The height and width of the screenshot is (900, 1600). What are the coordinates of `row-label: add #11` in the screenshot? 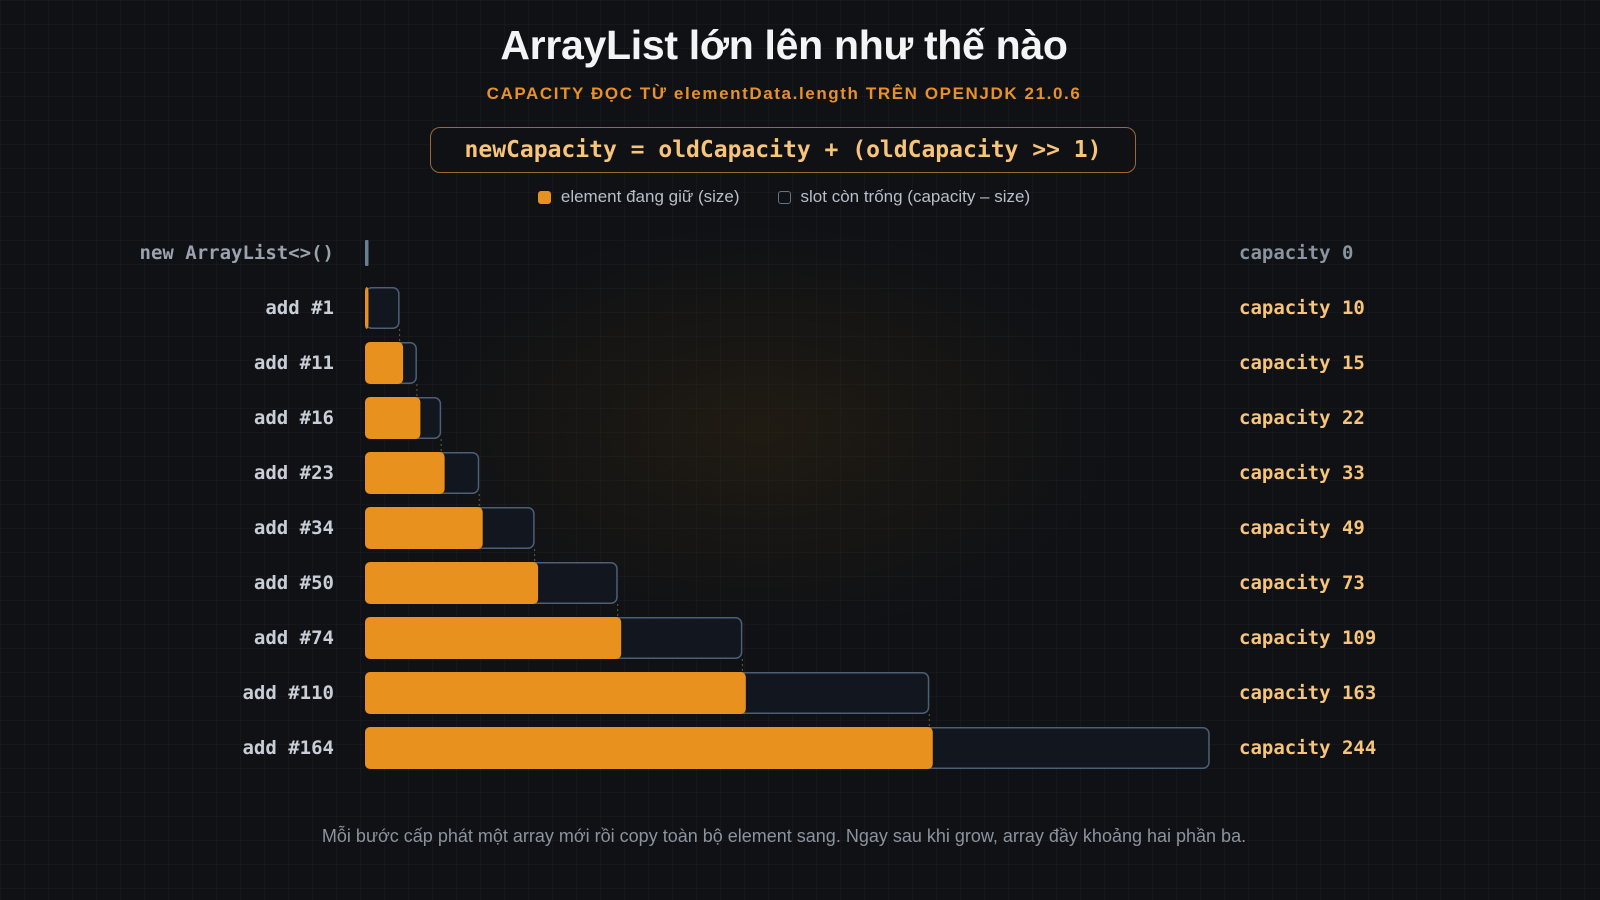 It's located at (294, 363).